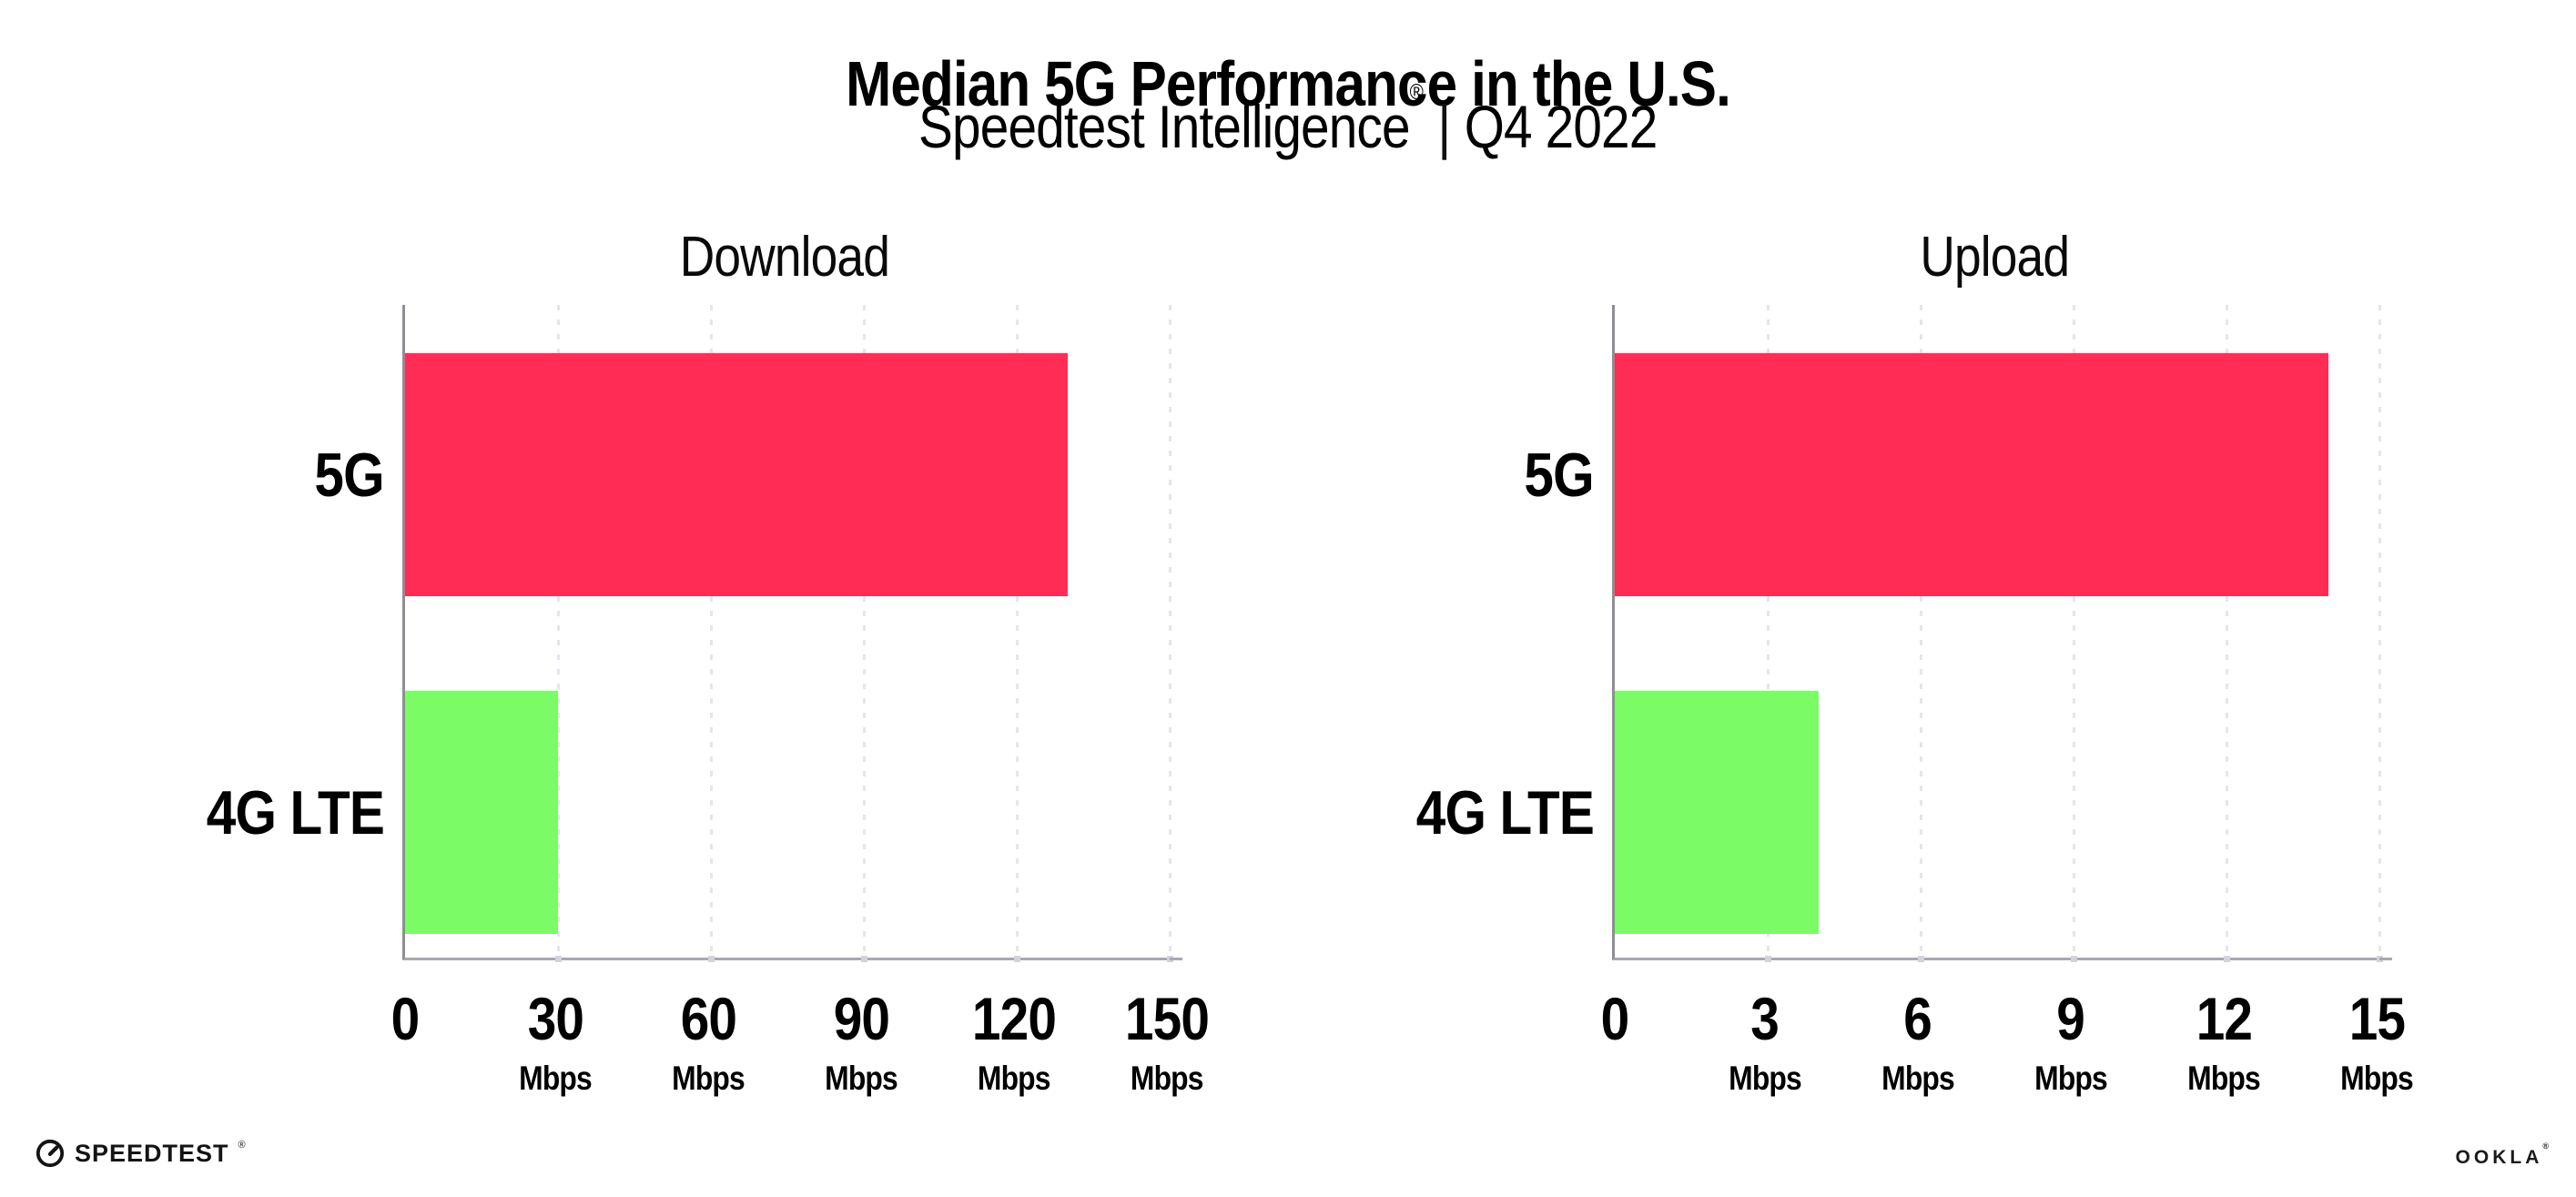 Image resolution: width=2576 pixels, height=1197 pixels. Describe the element at coordinates (861, 1041) in the screenshot. I see `tick-label: 90 Mbps` at that location.